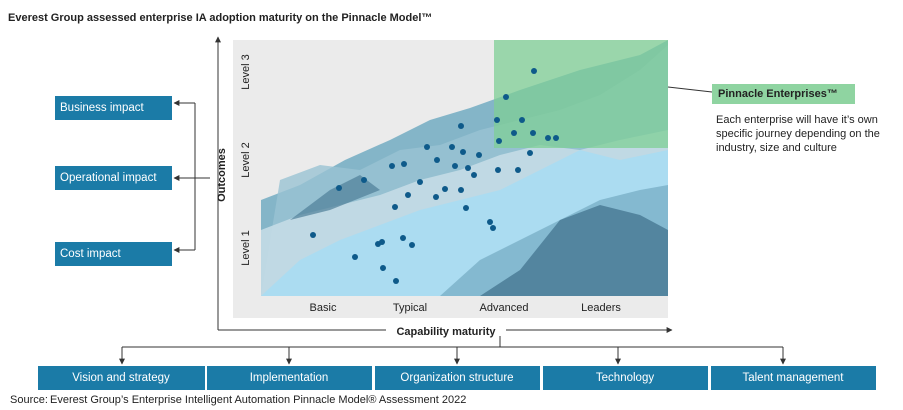  What do you see at coordinates (222, 175) in the screenshot?
I see `y-axis-label: Outcomes` at bounding box center [222, 175].